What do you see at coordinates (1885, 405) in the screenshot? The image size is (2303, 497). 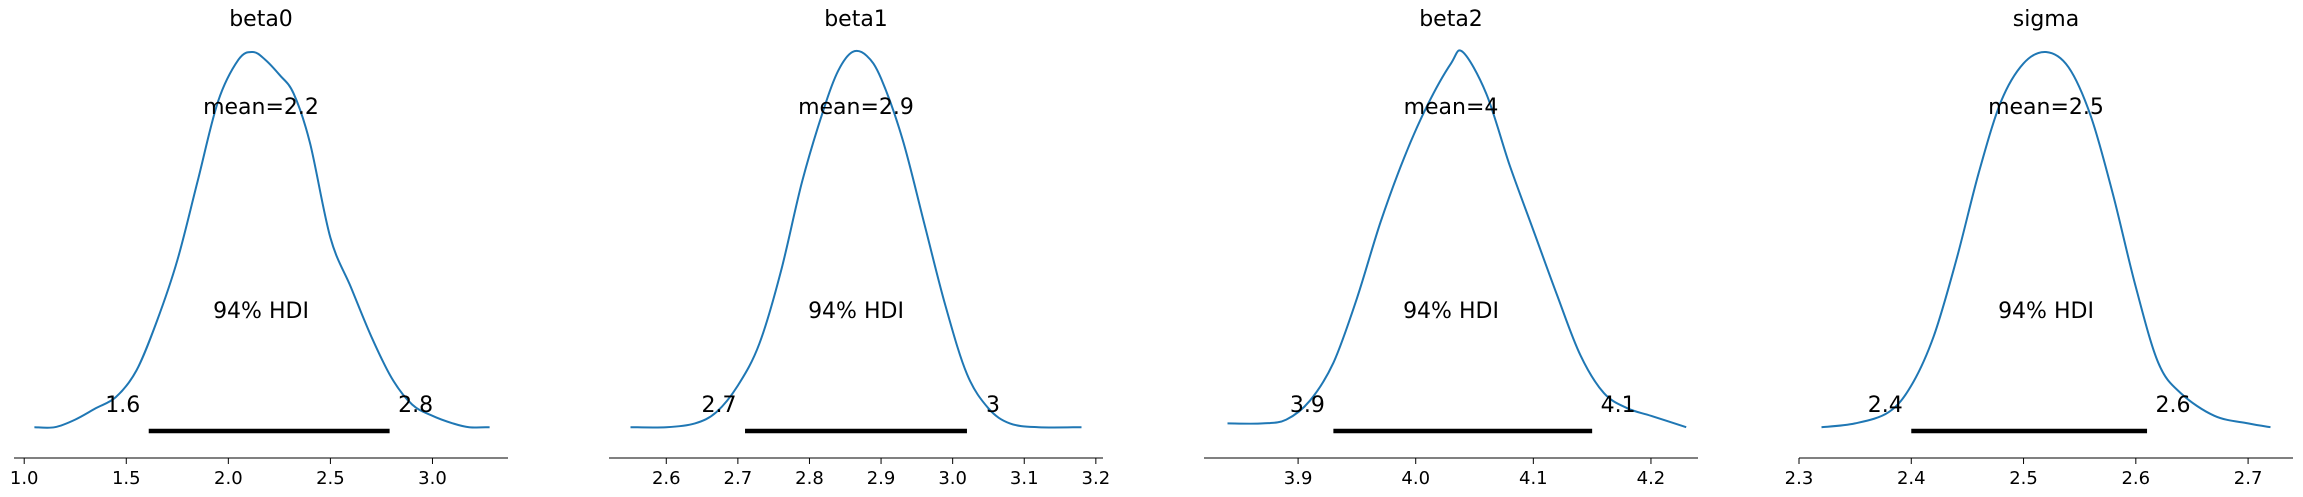 I see `hdi-low-label: 2.4` at bounding box center [1885, 405].